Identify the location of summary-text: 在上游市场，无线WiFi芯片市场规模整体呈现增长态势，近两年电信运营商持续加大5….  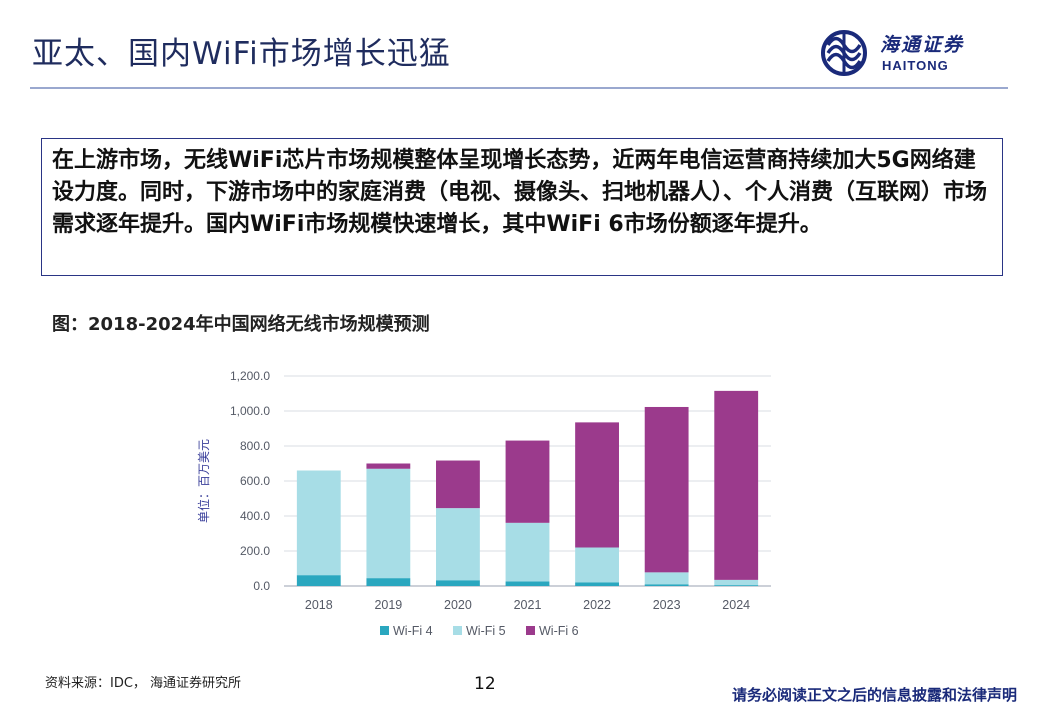
(520, 192).